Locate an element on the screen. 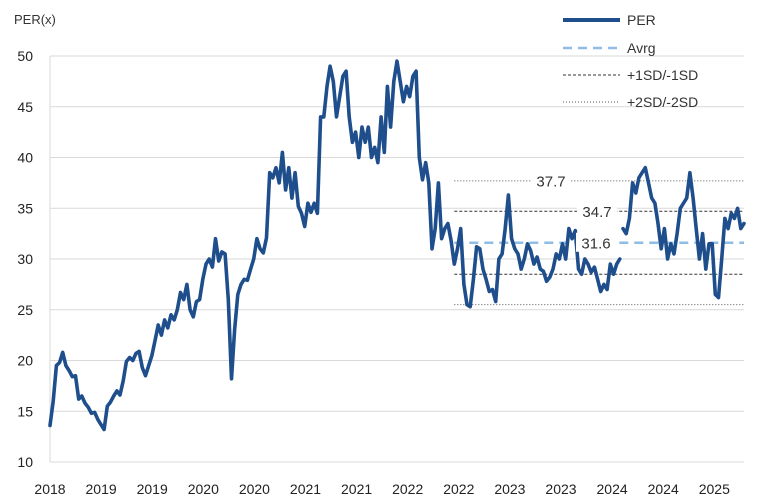 This screenshot has height=503, width=758. y-tick-35: 35 is located at coordinates (25, 208).